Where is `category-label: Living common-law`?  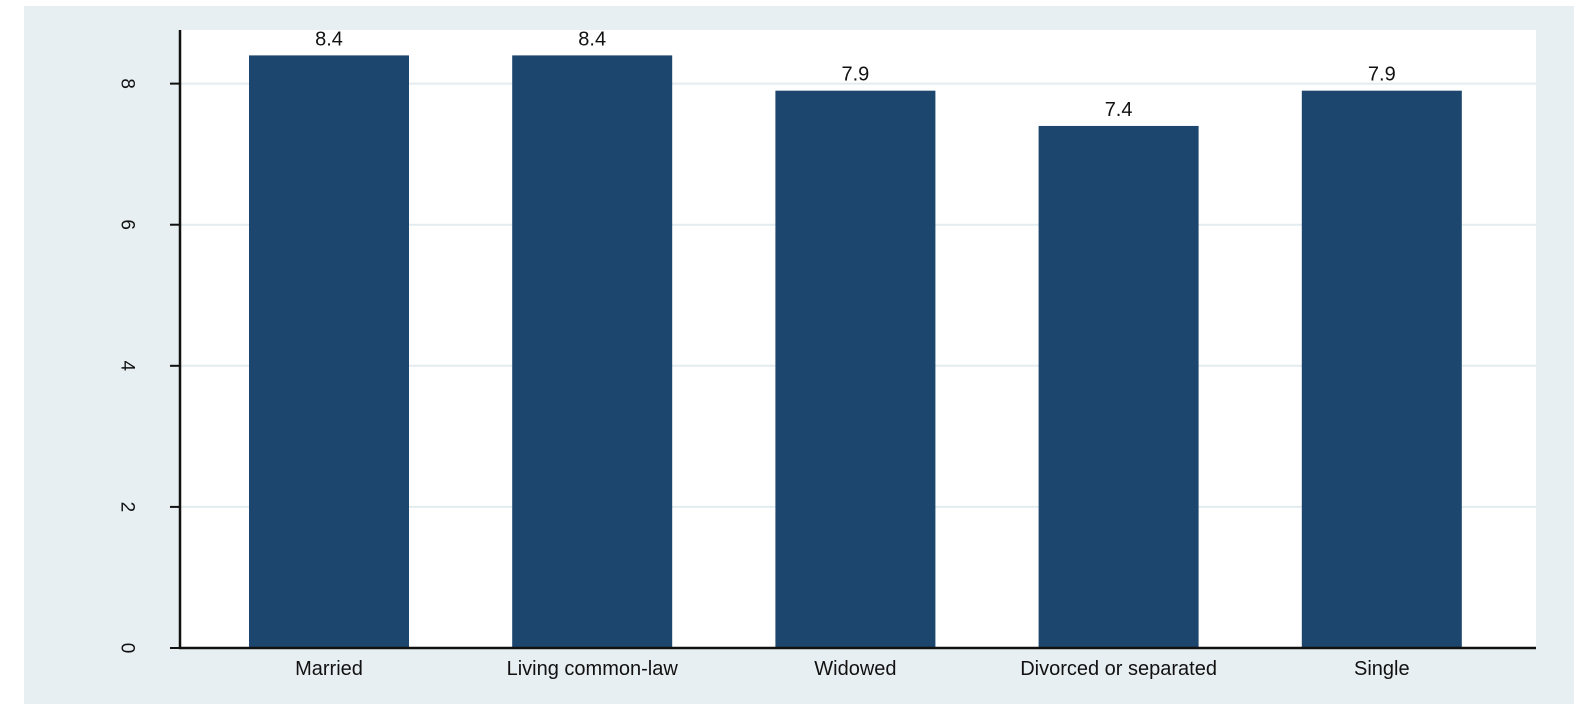 category-label: Living common-law is located at coordinates (593, 669).